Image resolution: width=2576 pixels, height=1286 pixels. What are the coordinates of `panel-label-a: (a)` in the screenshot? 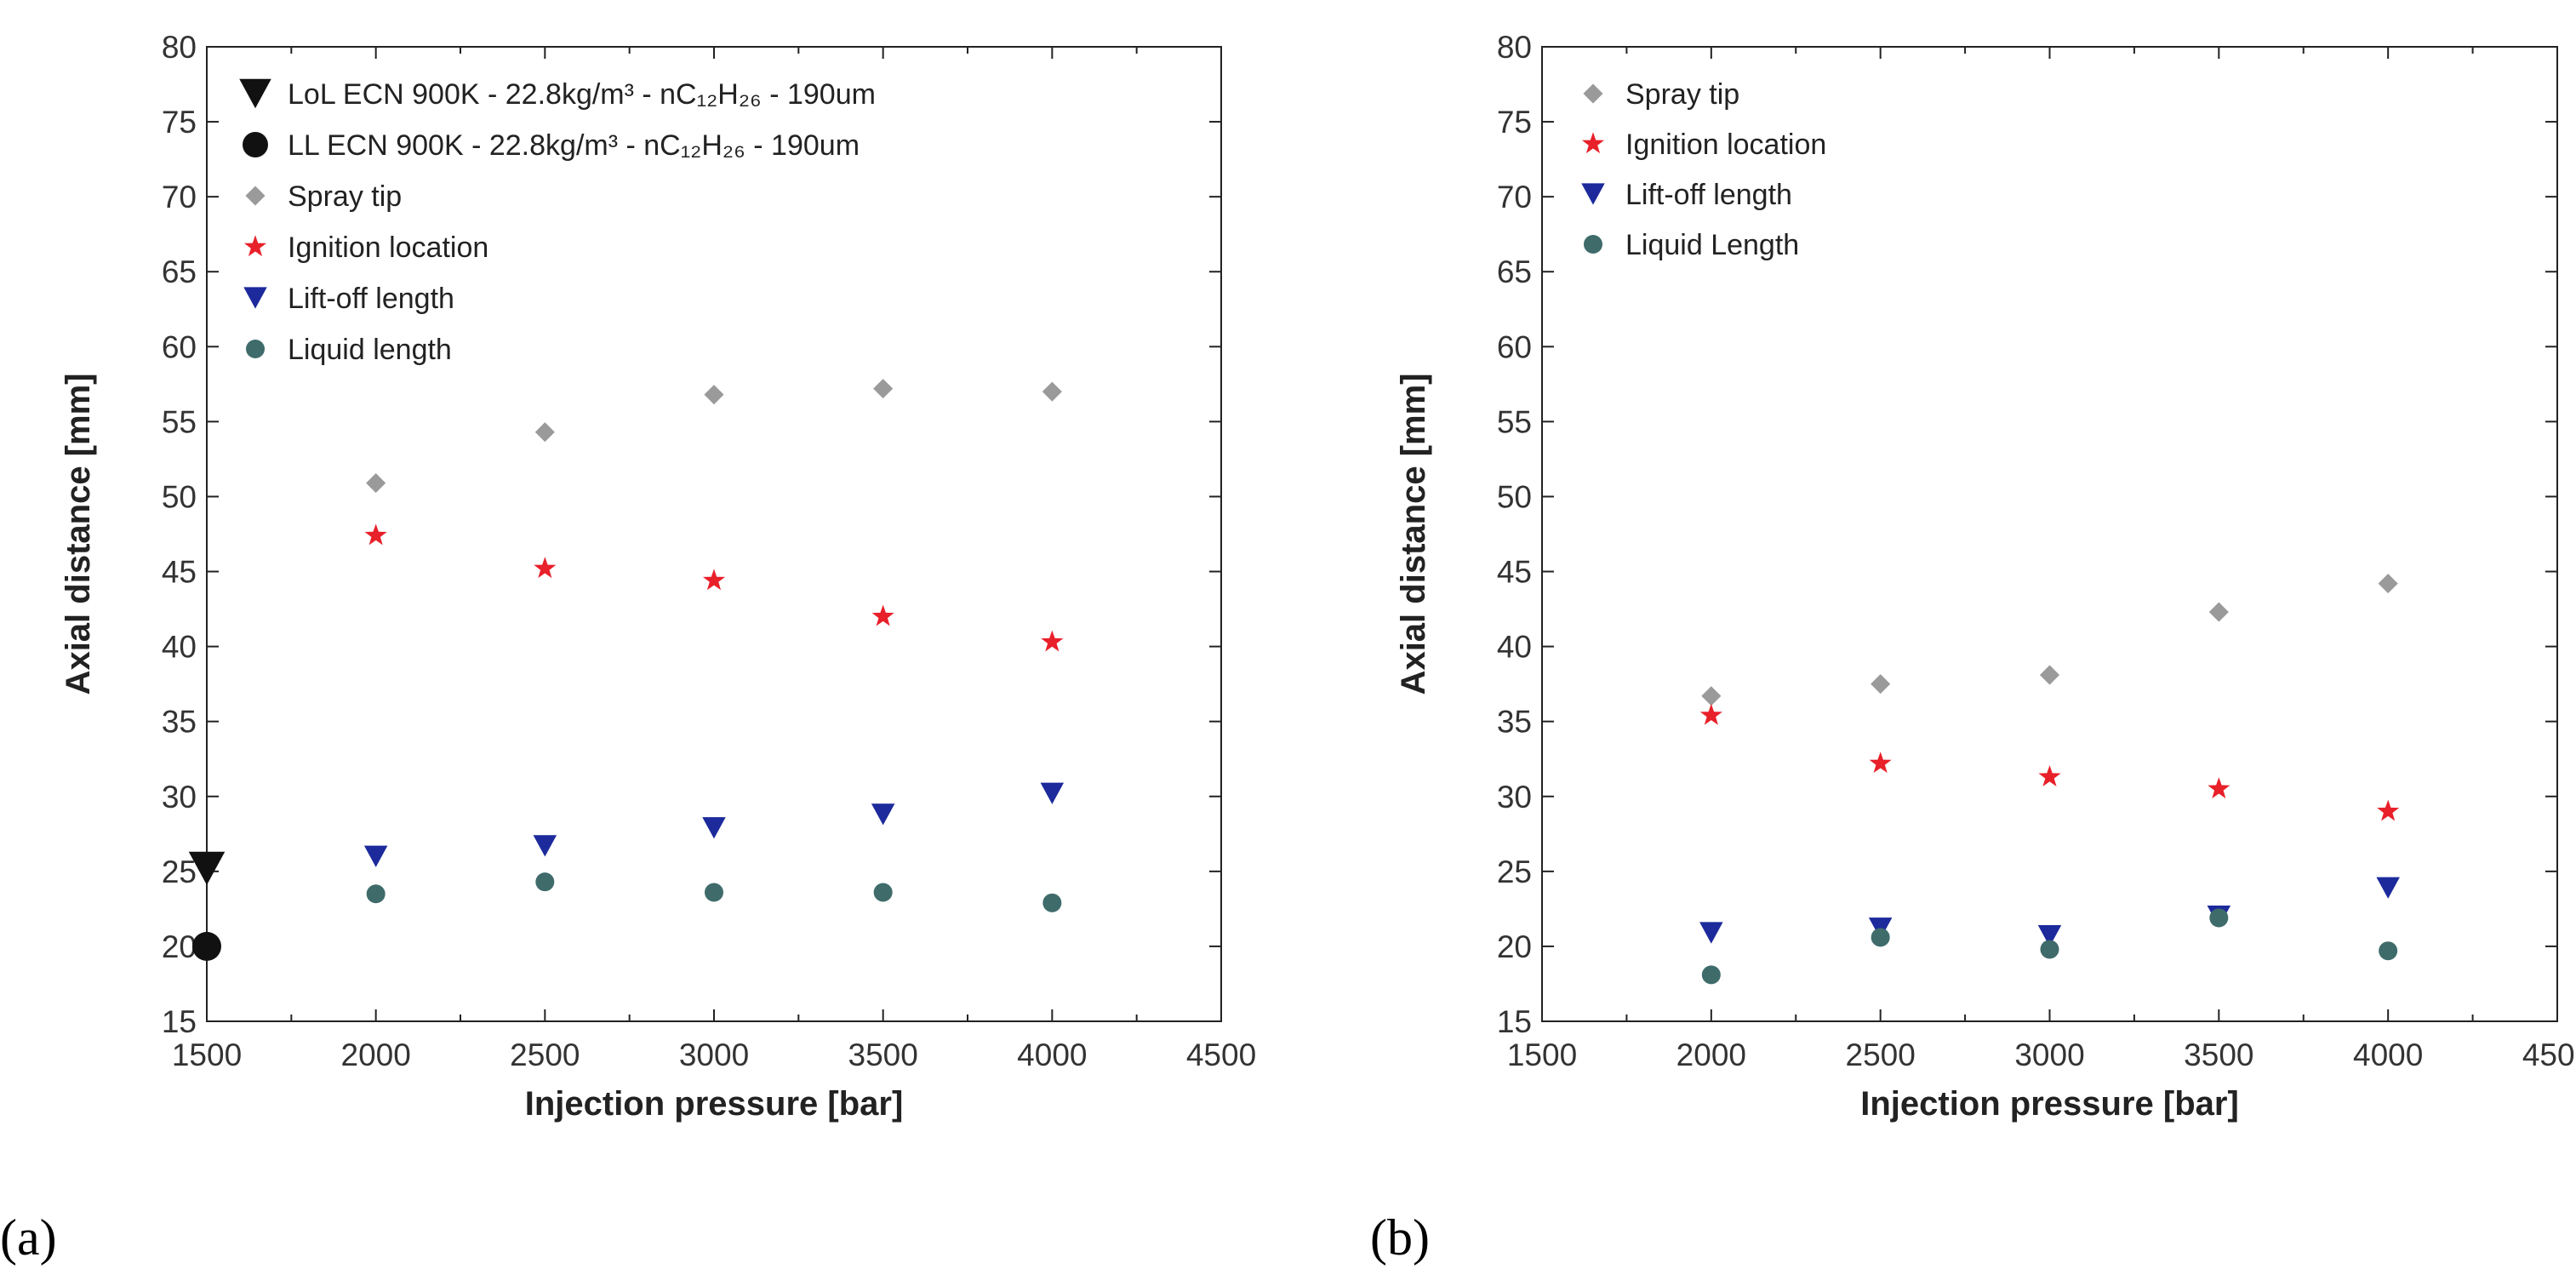 It's located at (28, 1238).